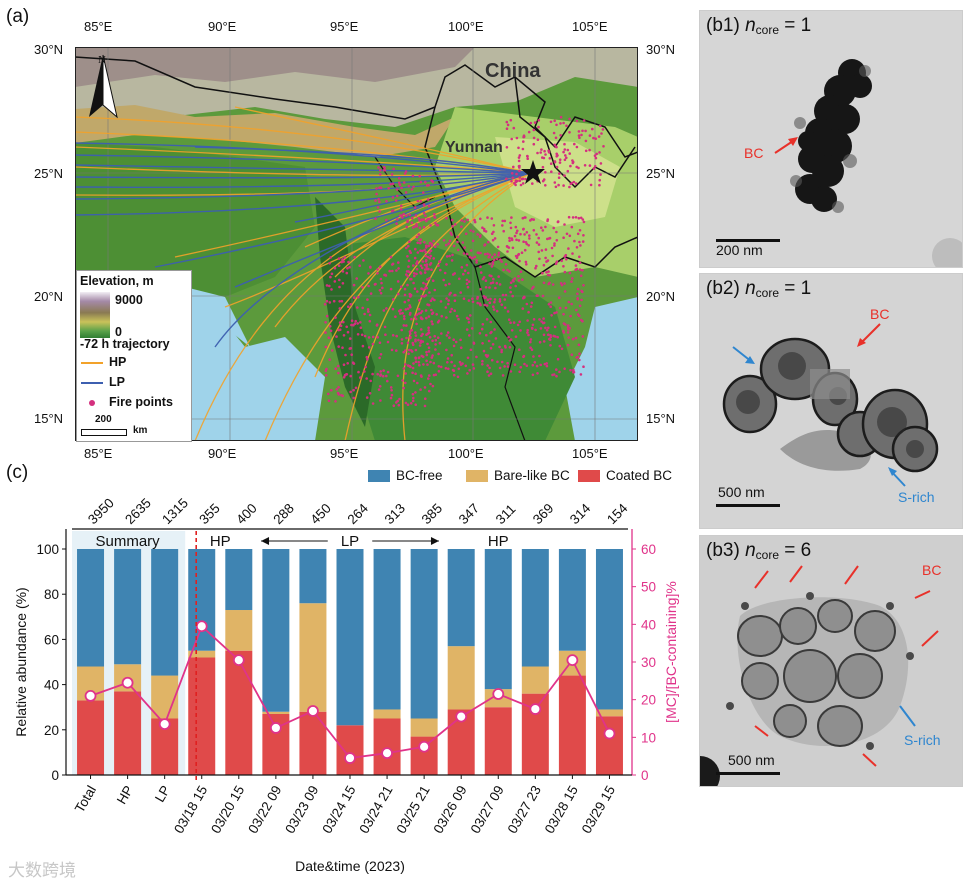  I want to click on x-tick-label-7: 03/24 15, so click(338, 809).